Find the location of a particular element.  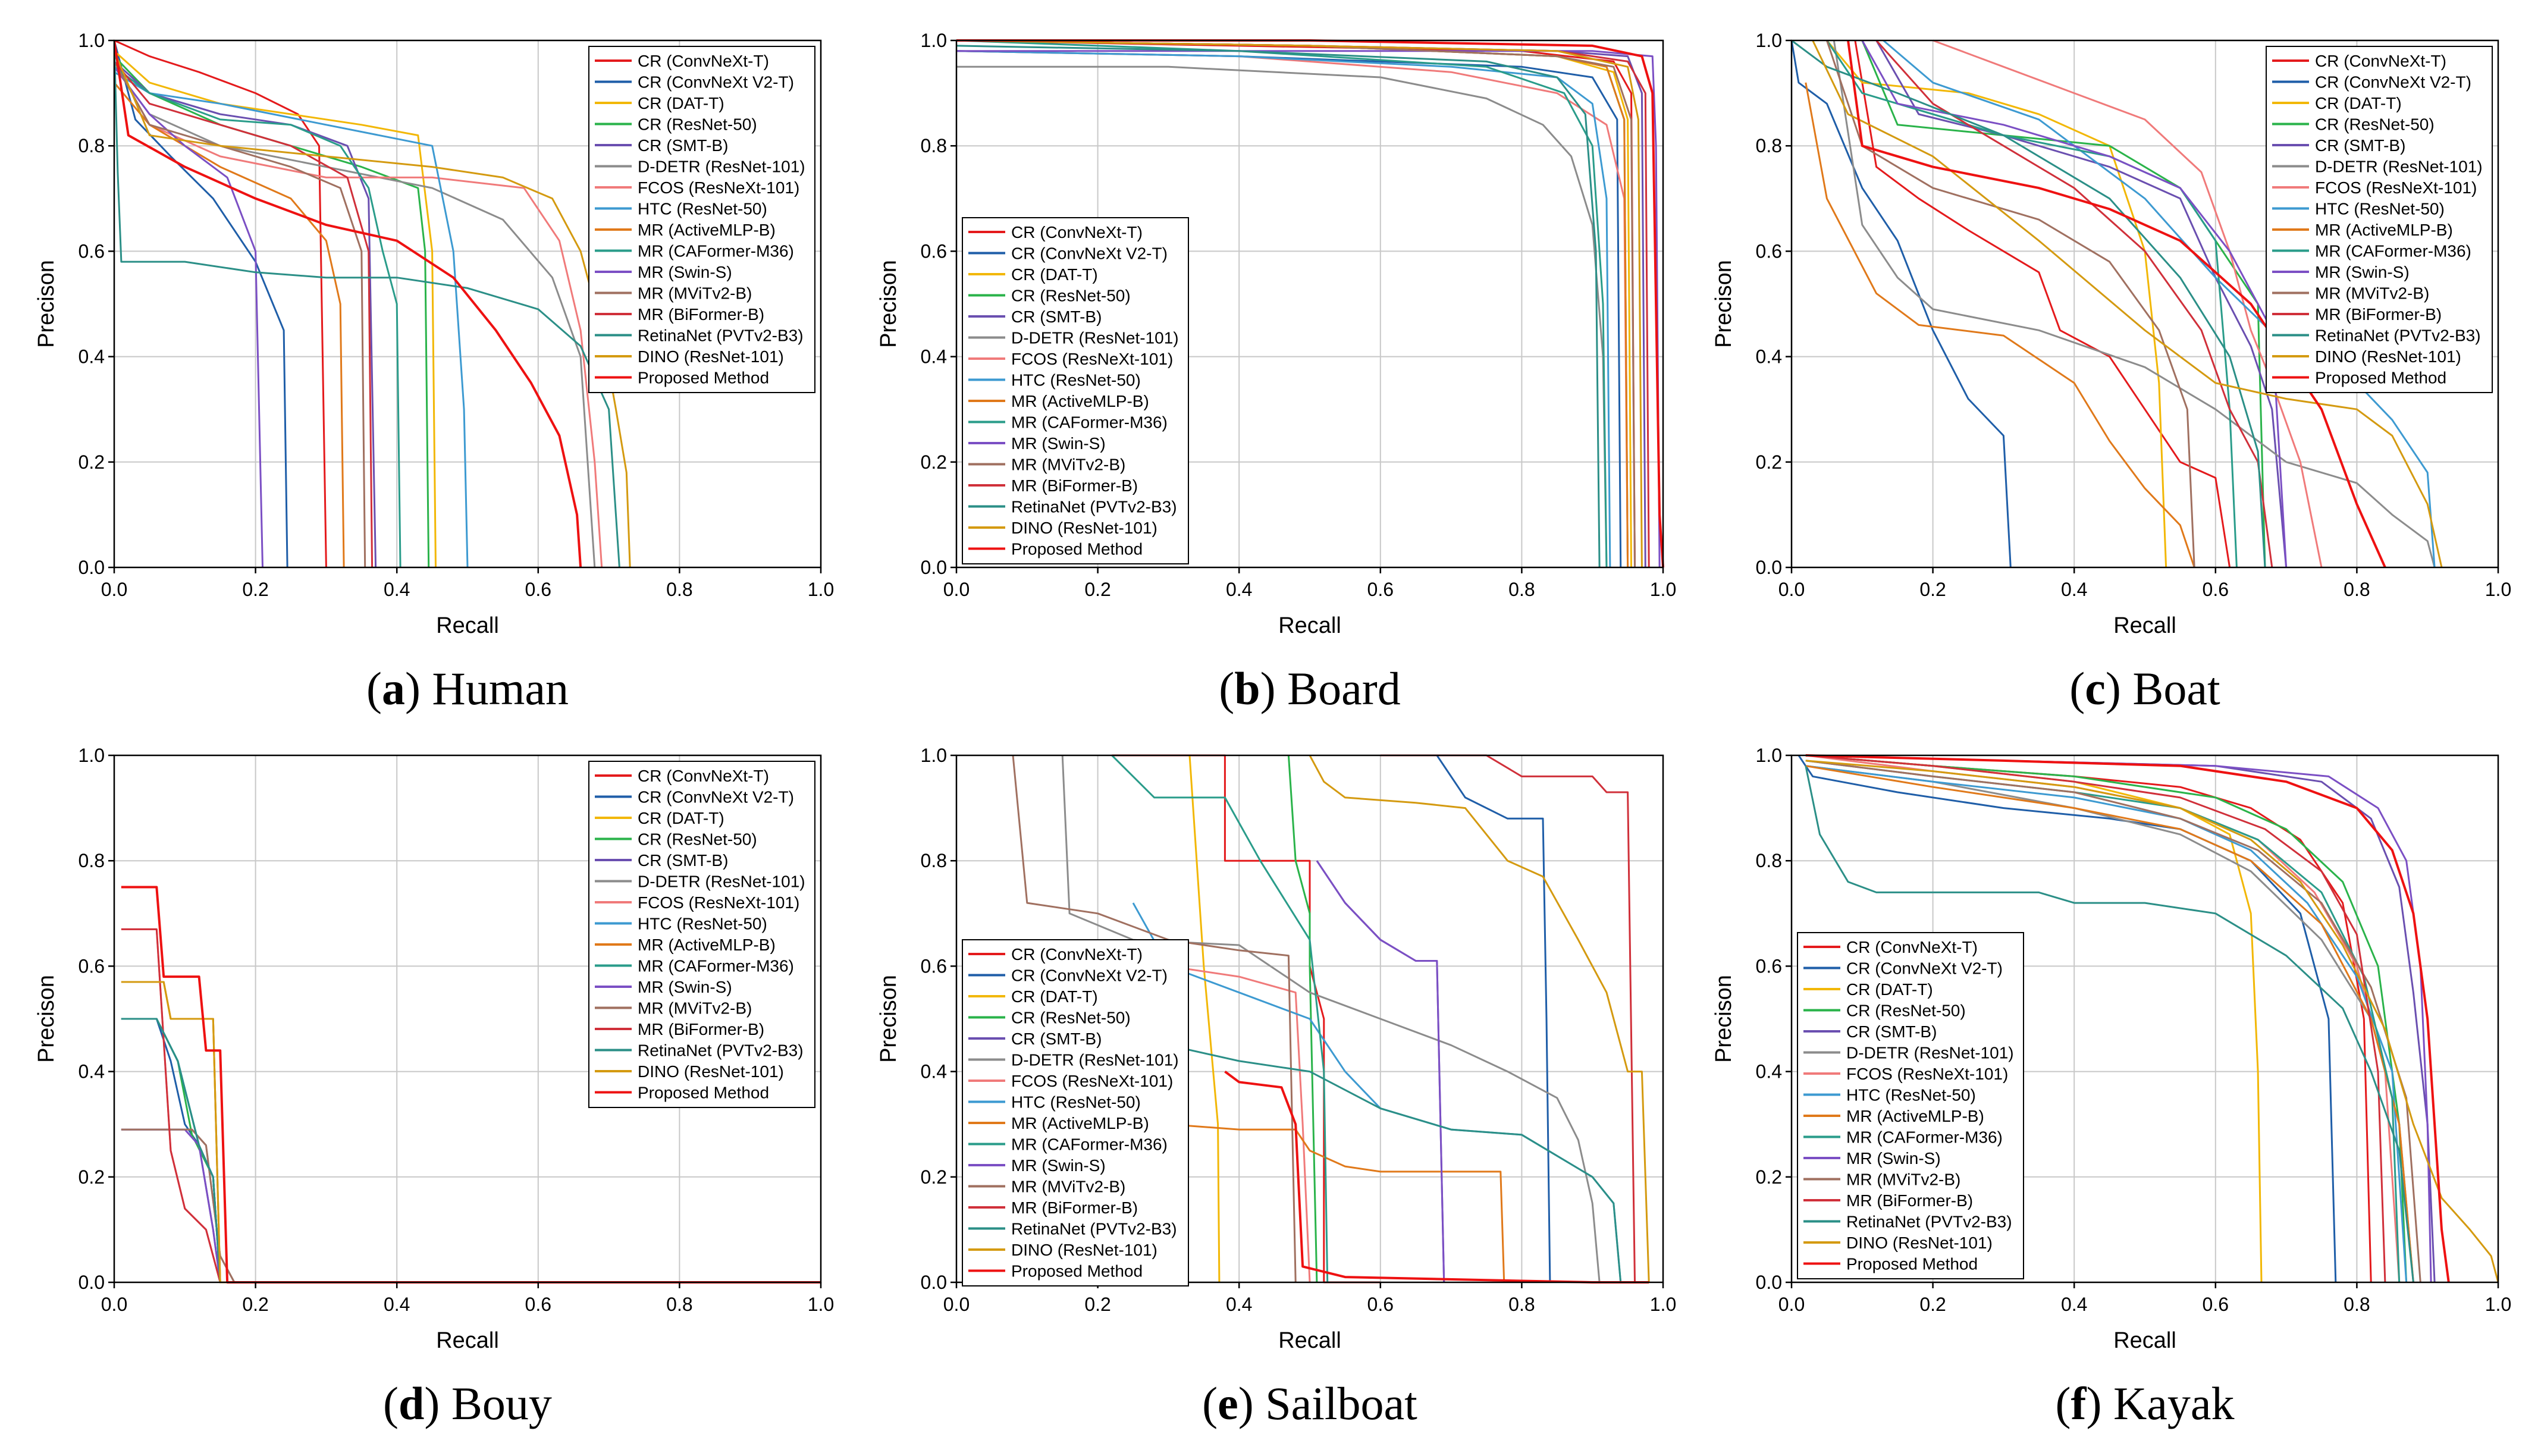

panel-letter: f is located at coordinates (2079, 1403).